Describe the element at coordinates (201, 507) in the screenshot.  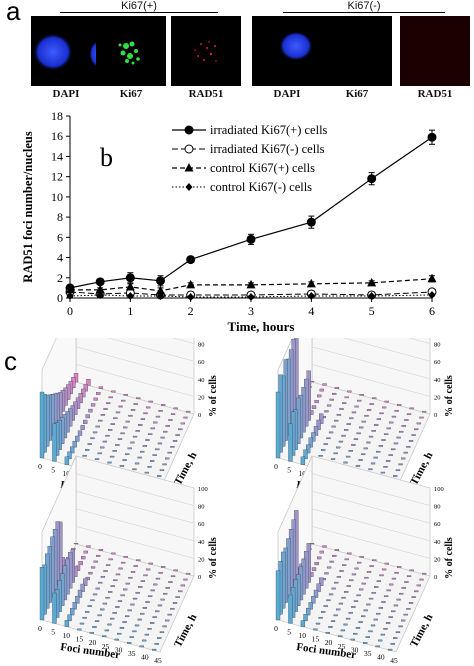
I see `bar3d-z-tick-label: 80` at that location.